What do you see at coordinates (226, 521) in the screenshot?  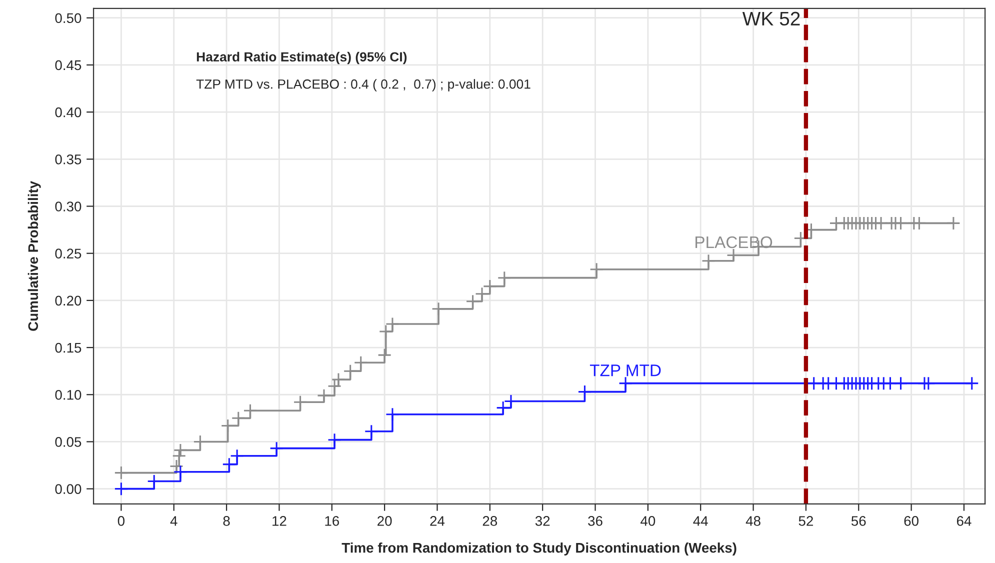 I see `x-tick-label: 8` at bounding box center [226, 521].